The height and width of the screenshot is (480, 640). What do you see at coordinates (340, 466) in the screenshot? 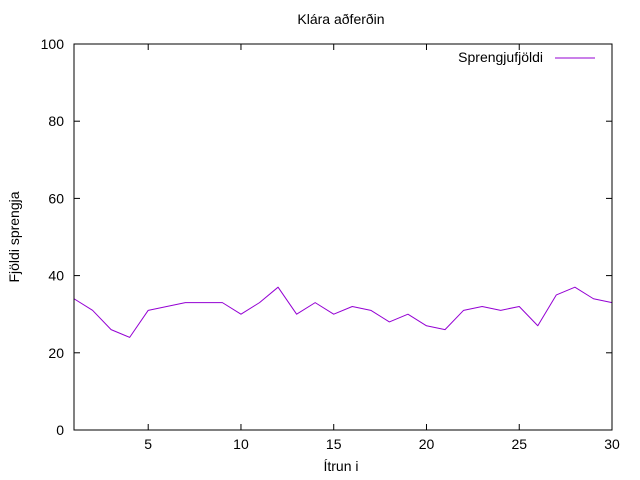
I see `x-axis-label: Ítrun i` at bounding box center [340, 466].